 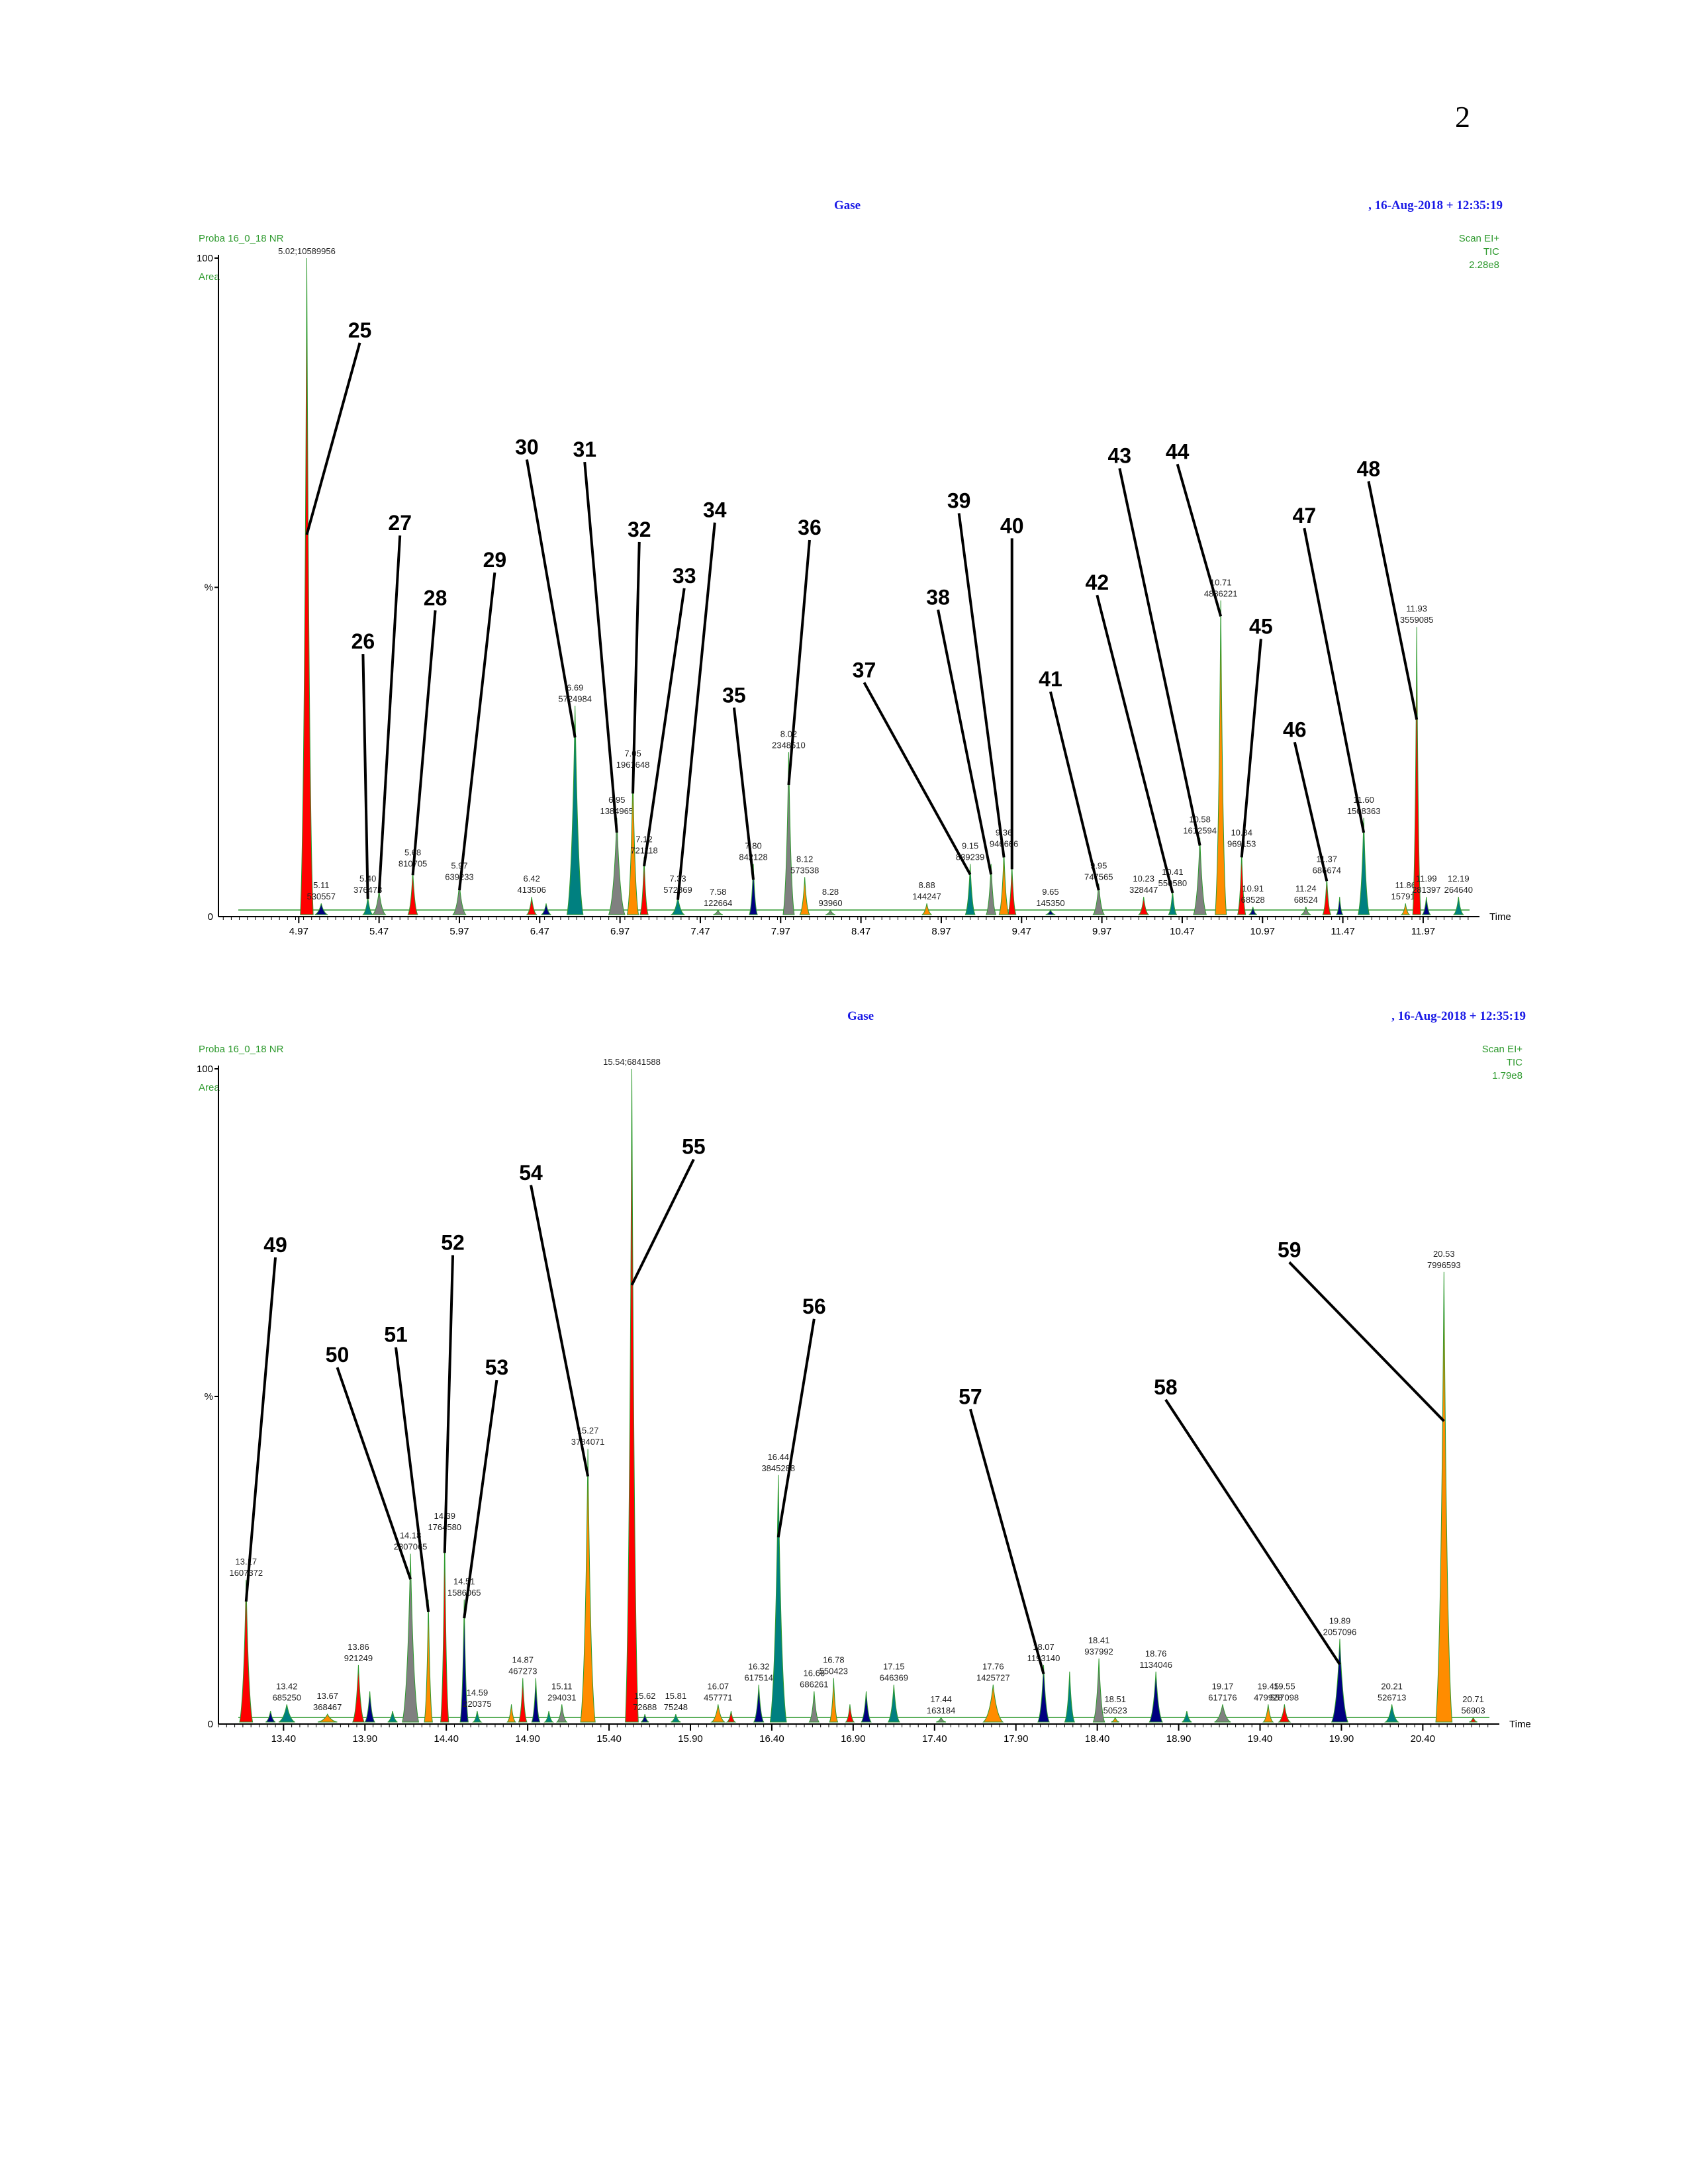 What do you see at coordinates (446, 1739) in the screenshot?
I see `x-tick-label: 14.40` at bounding box center [446, 1739].